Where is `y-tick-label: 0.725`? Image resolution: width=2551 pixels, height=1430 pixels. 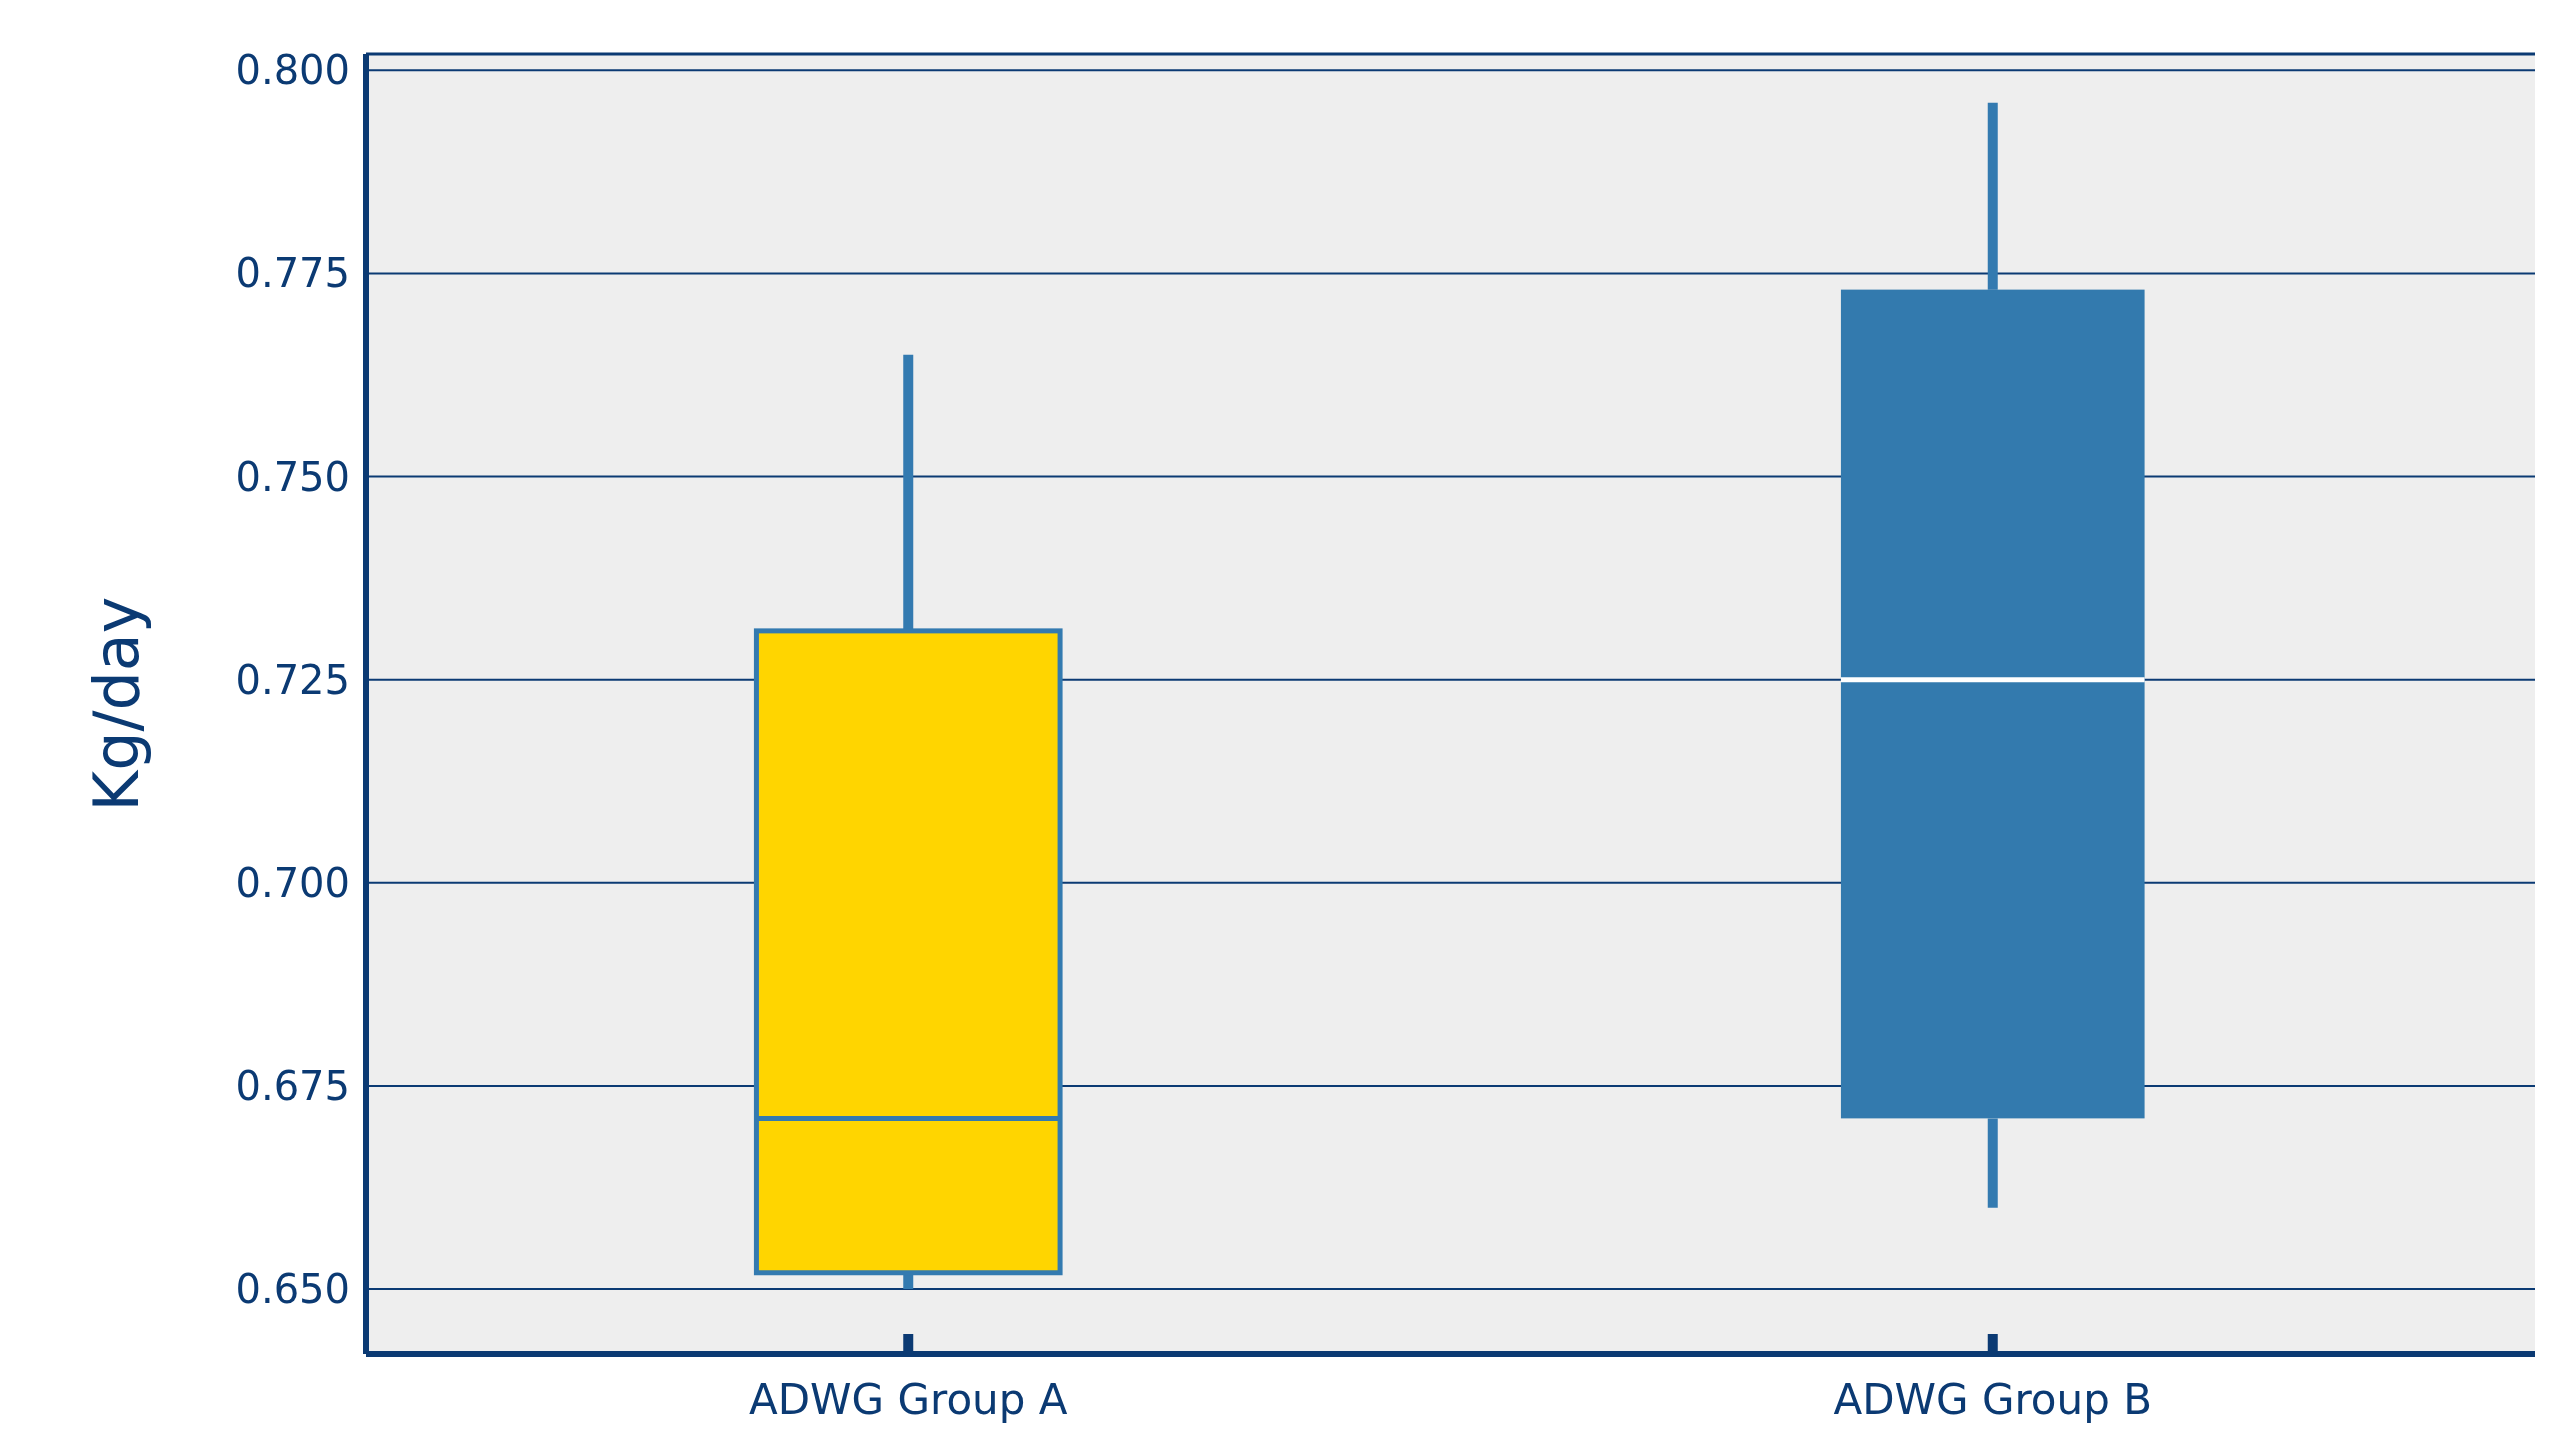
y-tick-label: 0.725 is located at coordinates (292, 679).